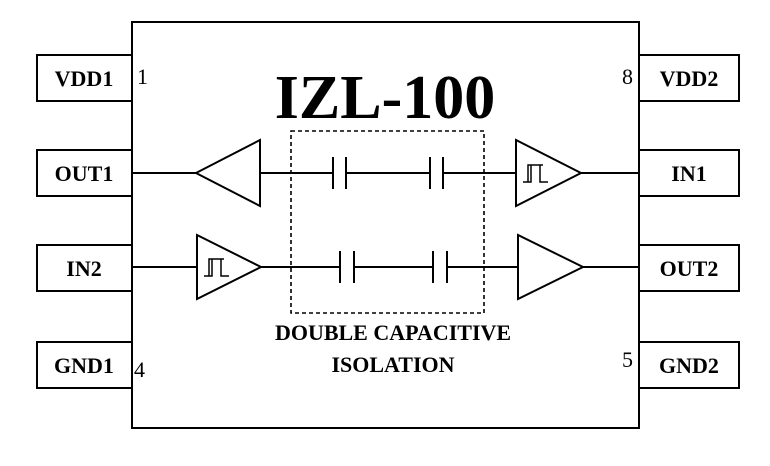 This screenshot has height=466, width=770. What do you see at coordinates (385, 98) in the screenshot?
I see `chip-title: IZL-100` at bounding box center [385, 98].